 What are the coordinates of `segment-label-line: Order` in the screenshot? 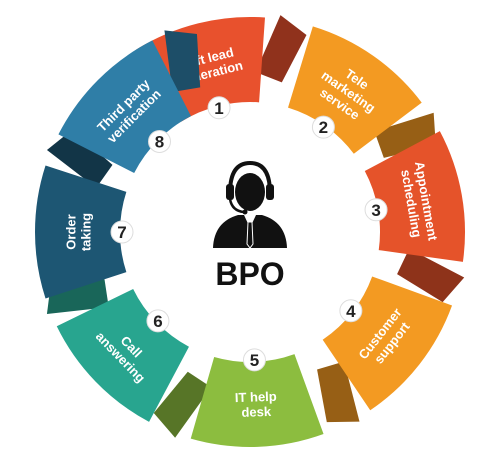 It's located at (71, 231).